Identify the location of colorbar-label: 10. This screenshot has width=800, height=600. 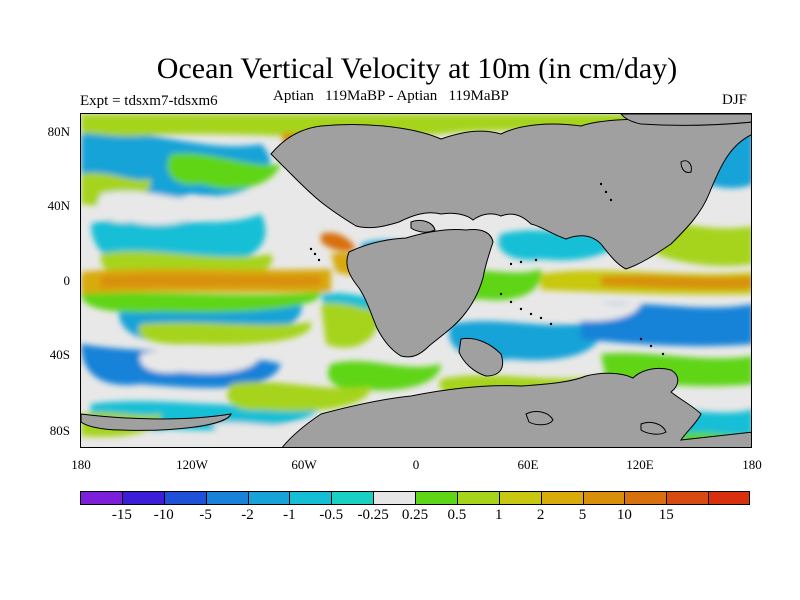
(624, 515).